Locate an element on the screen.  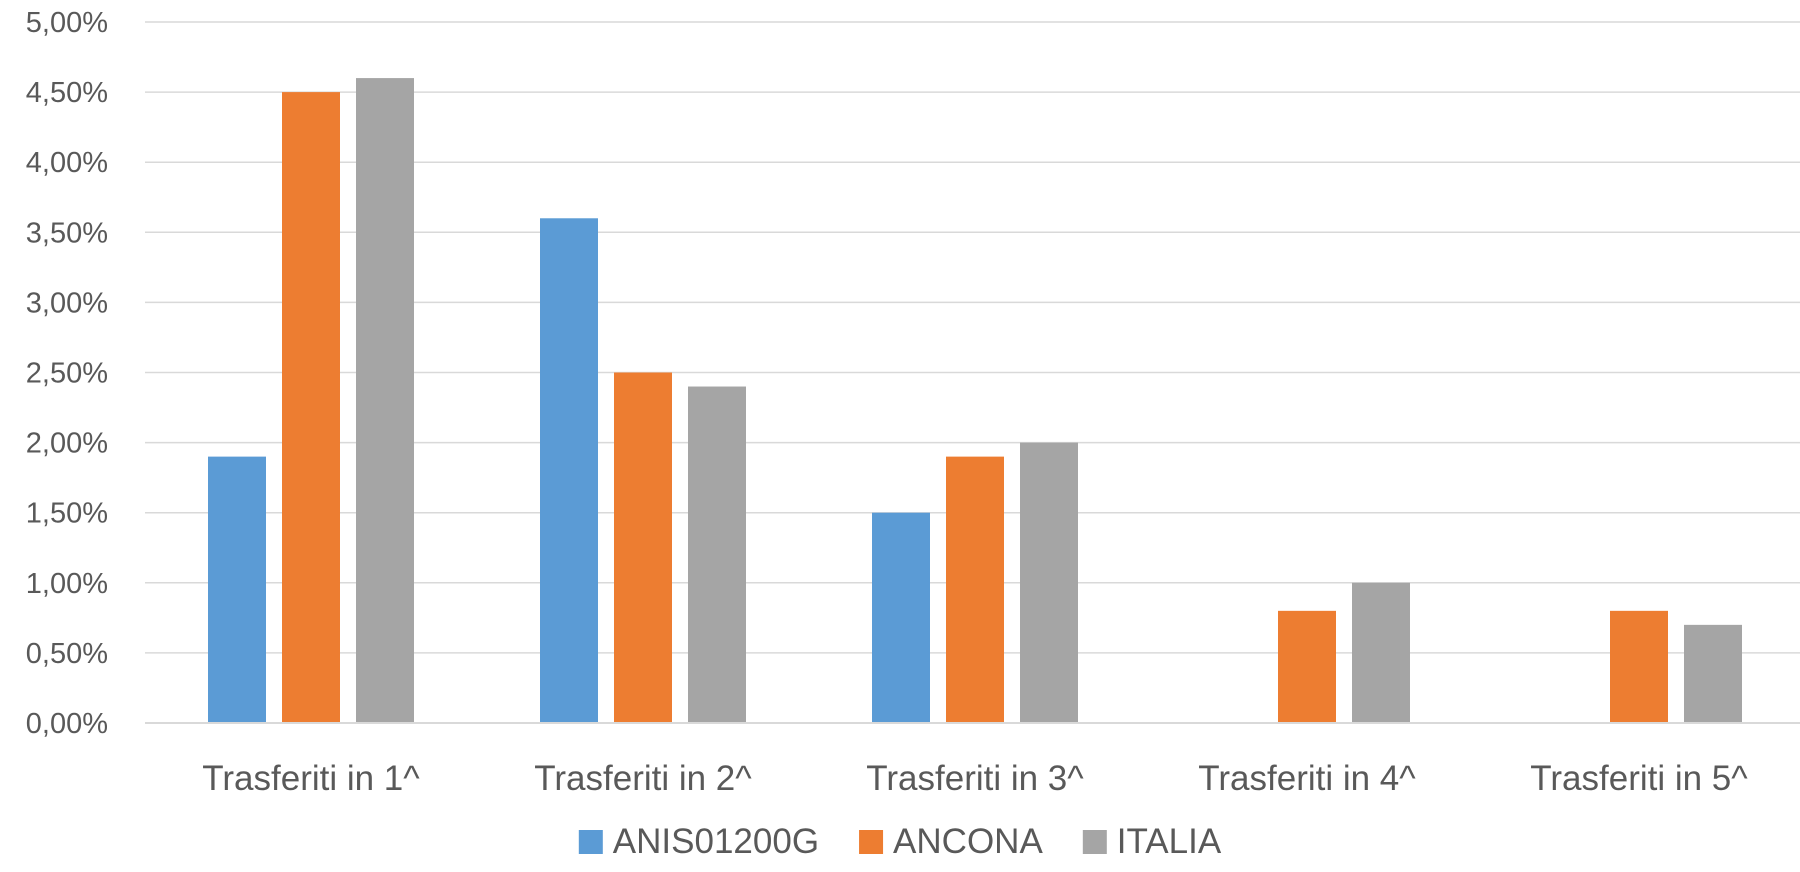
y-tick-label: 4,00% is located at coordinates (67, 163).